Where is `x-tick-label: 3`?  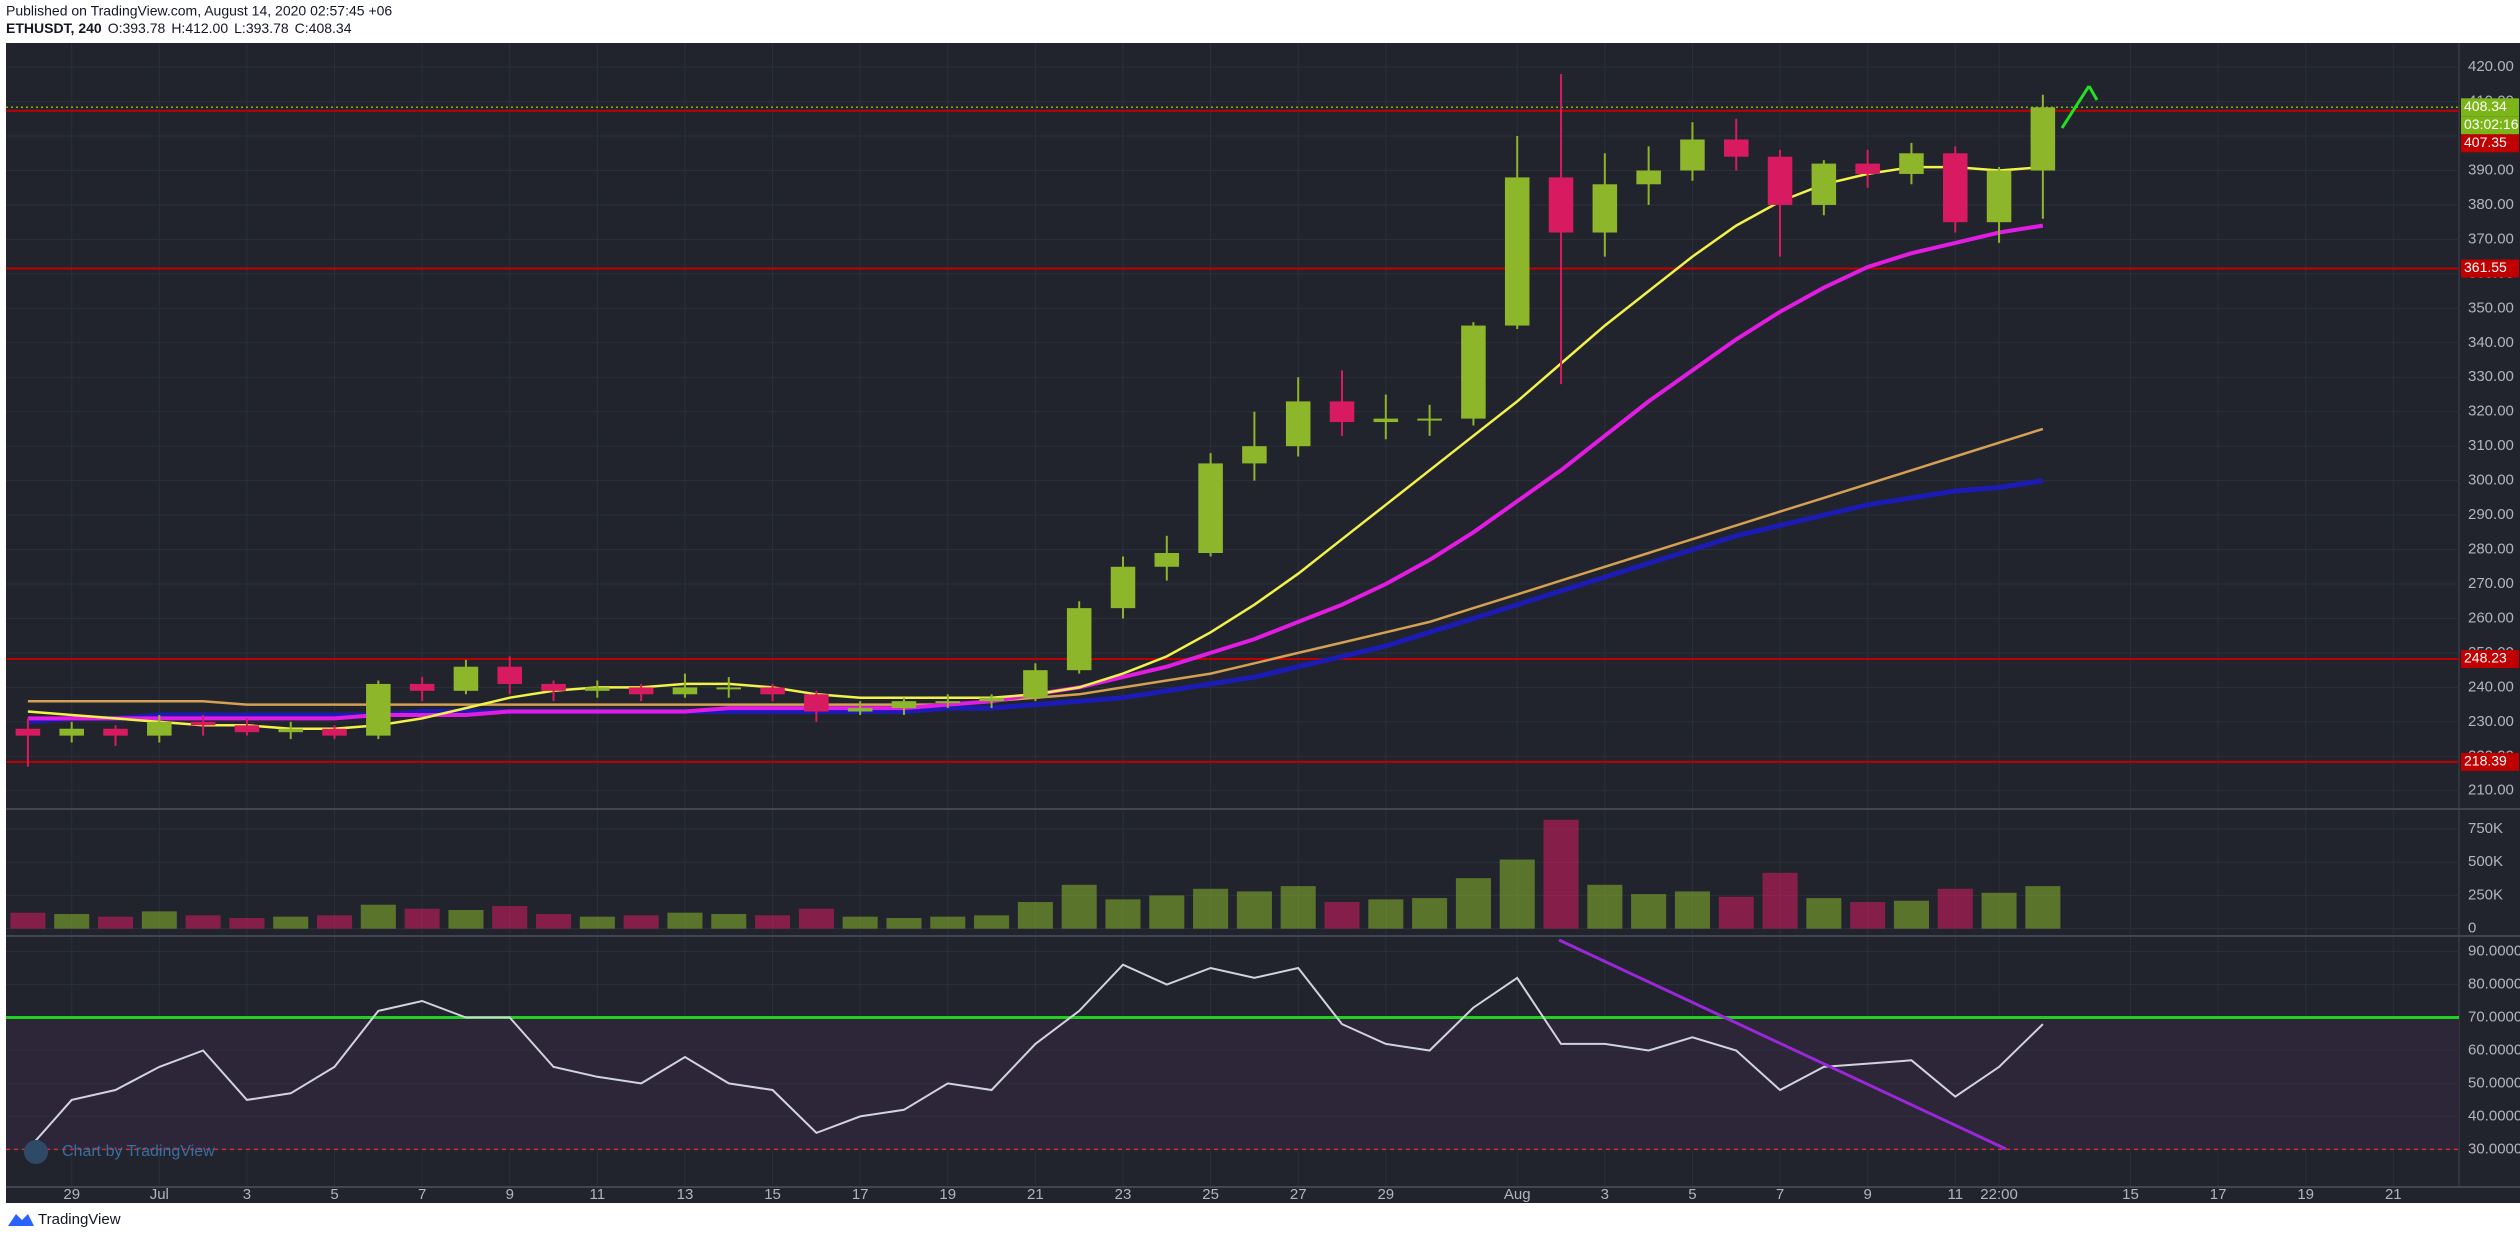
x-tick-label: 3 is located at coordinates (247, 1194).